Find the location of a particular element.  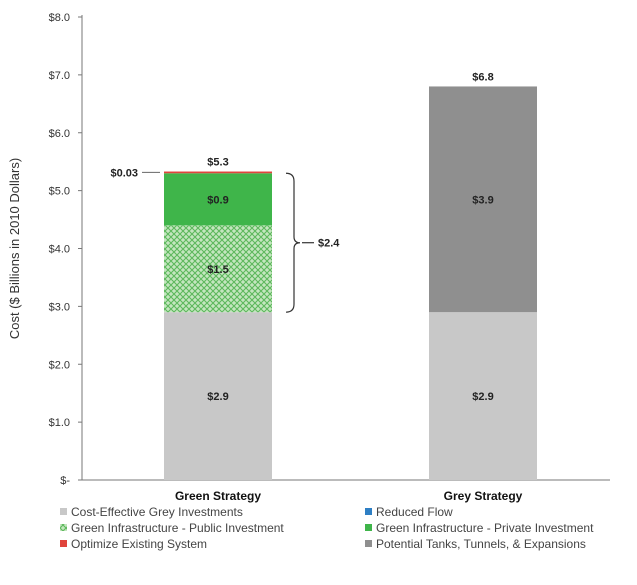

data-label: $3.9 is located at coordinates (482, 200).